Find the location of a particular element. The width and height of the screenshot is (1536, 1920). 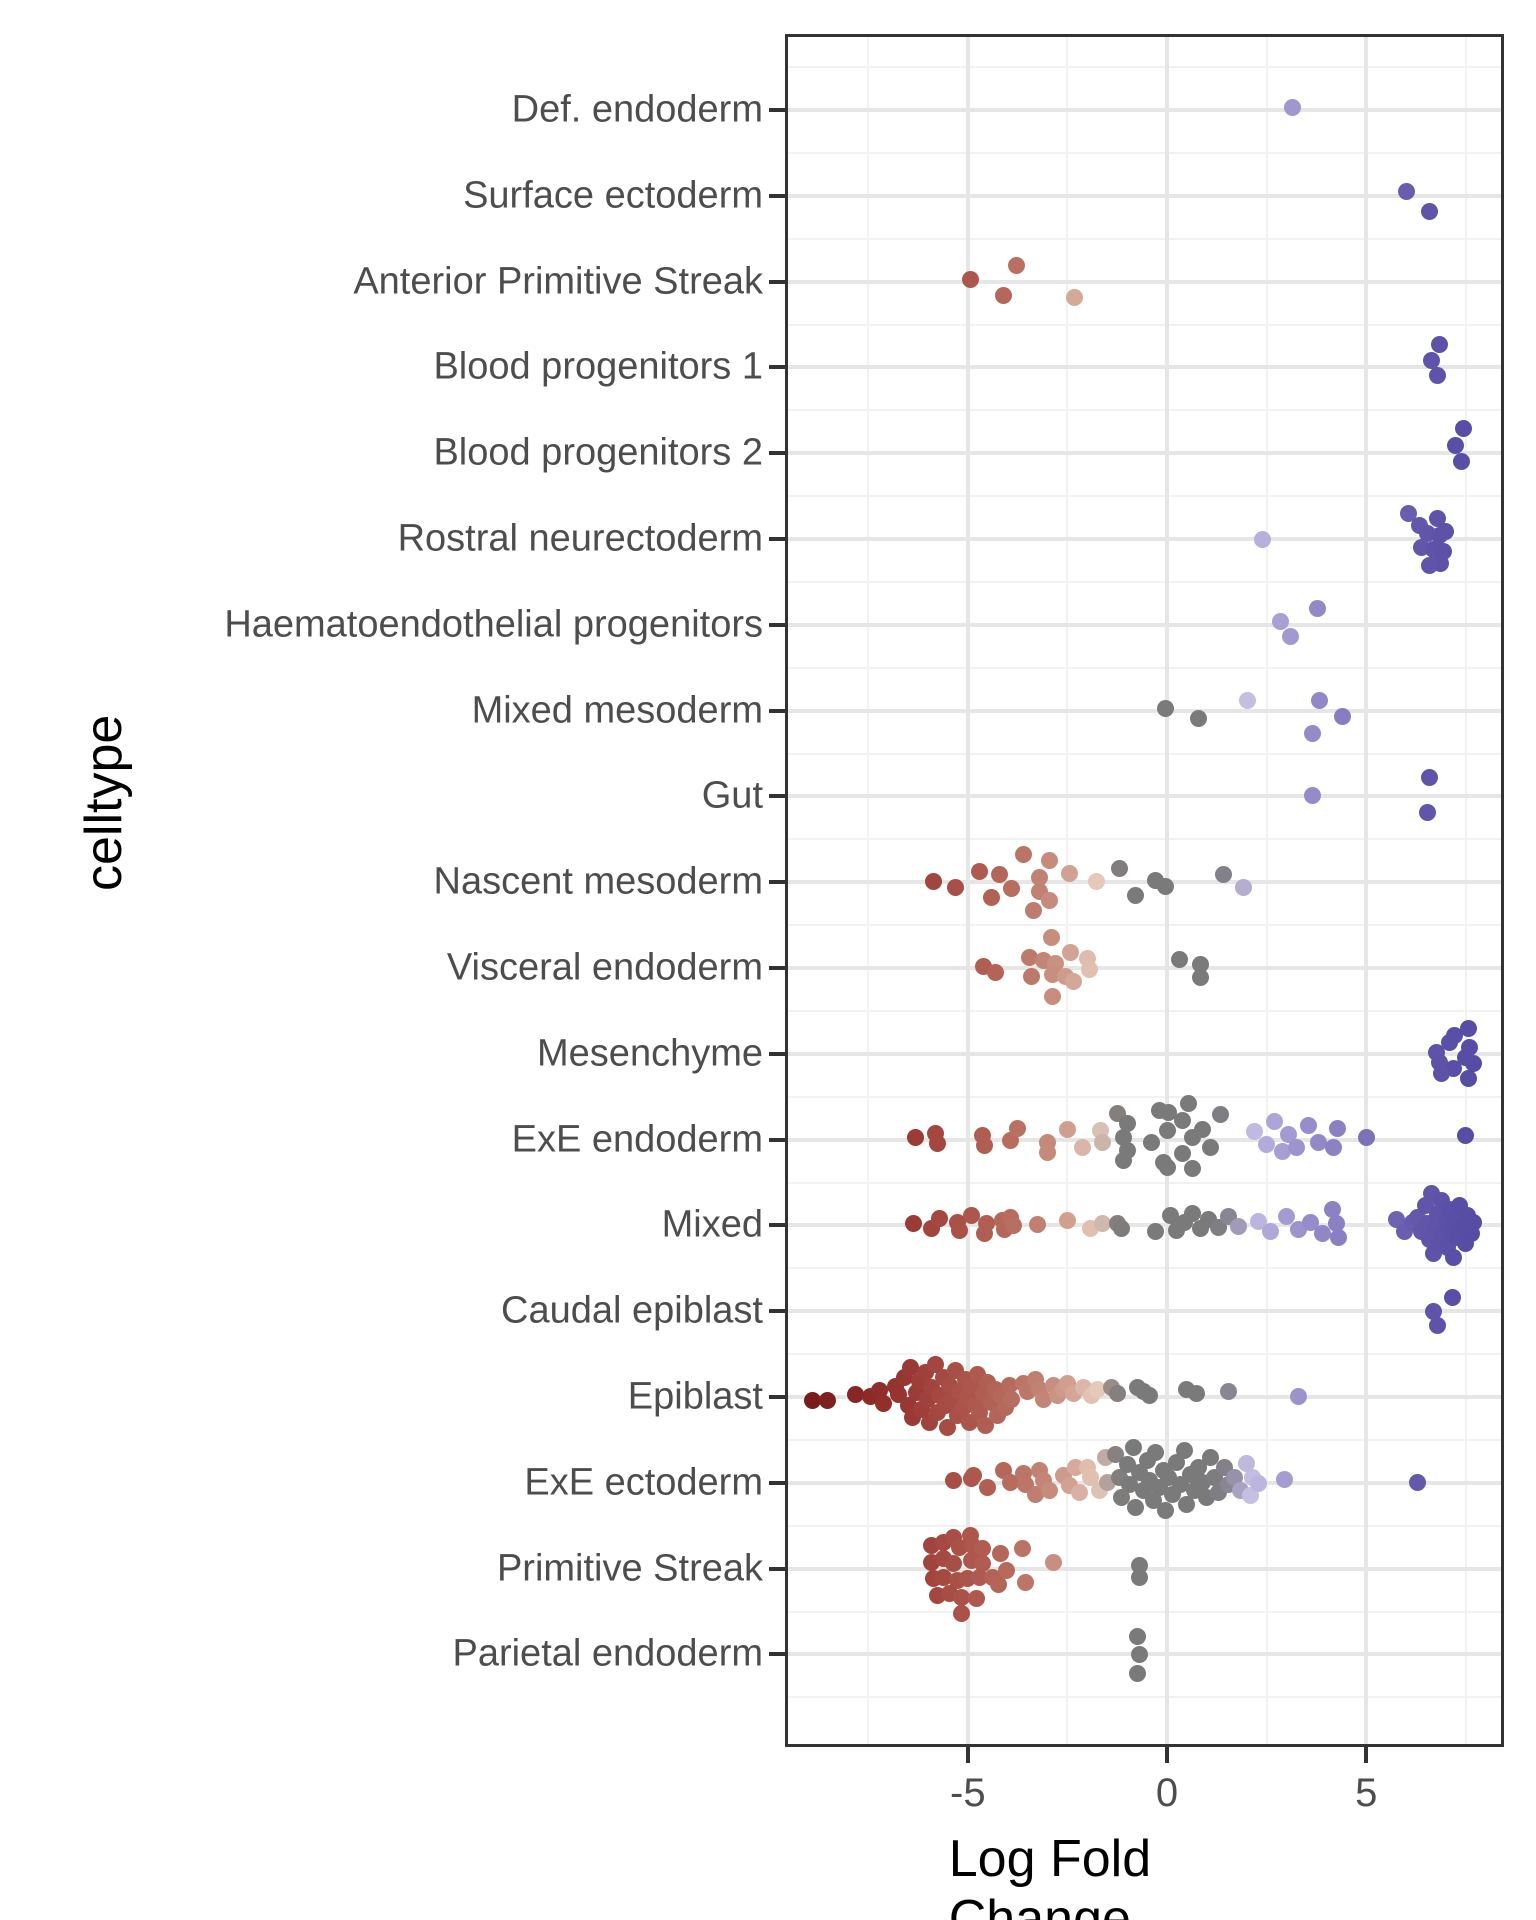

y-tick-label-mesenchyme: Mesenchyme is located at coordinates (650, 1053).